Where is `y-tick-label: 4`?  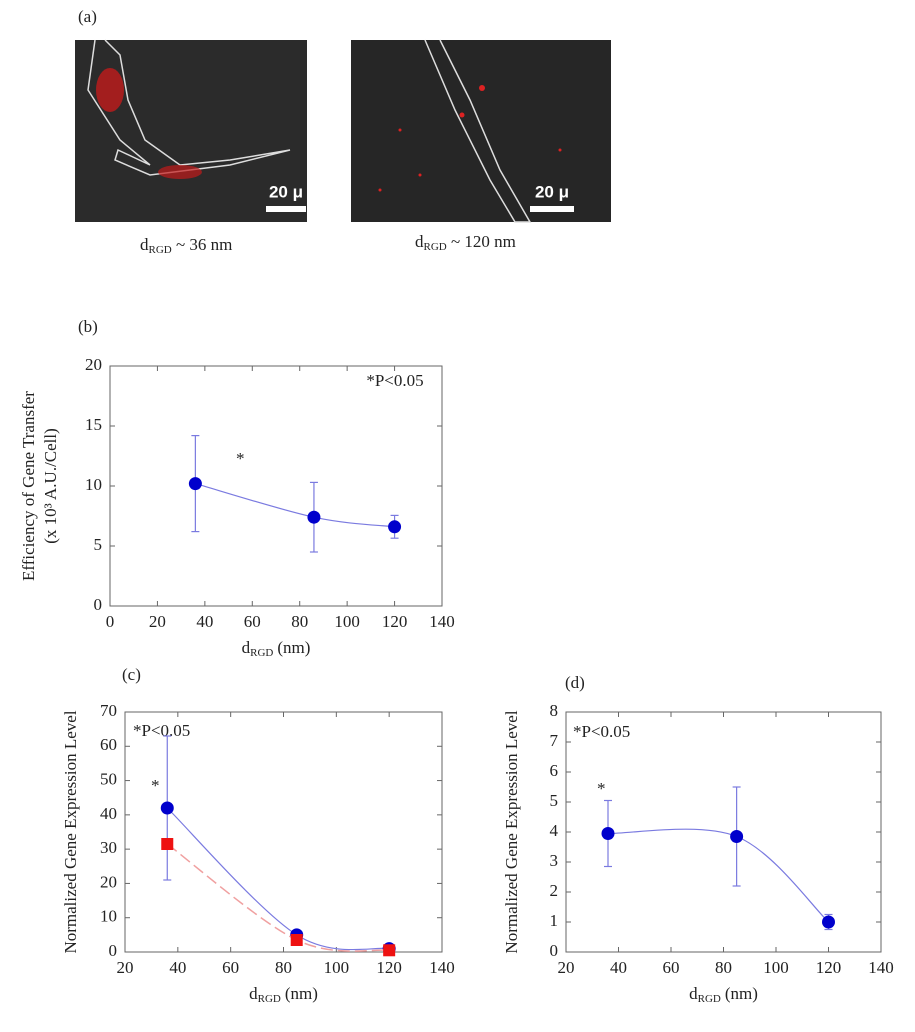
y-tick-label: 4 is located at coordinates (554, 830).